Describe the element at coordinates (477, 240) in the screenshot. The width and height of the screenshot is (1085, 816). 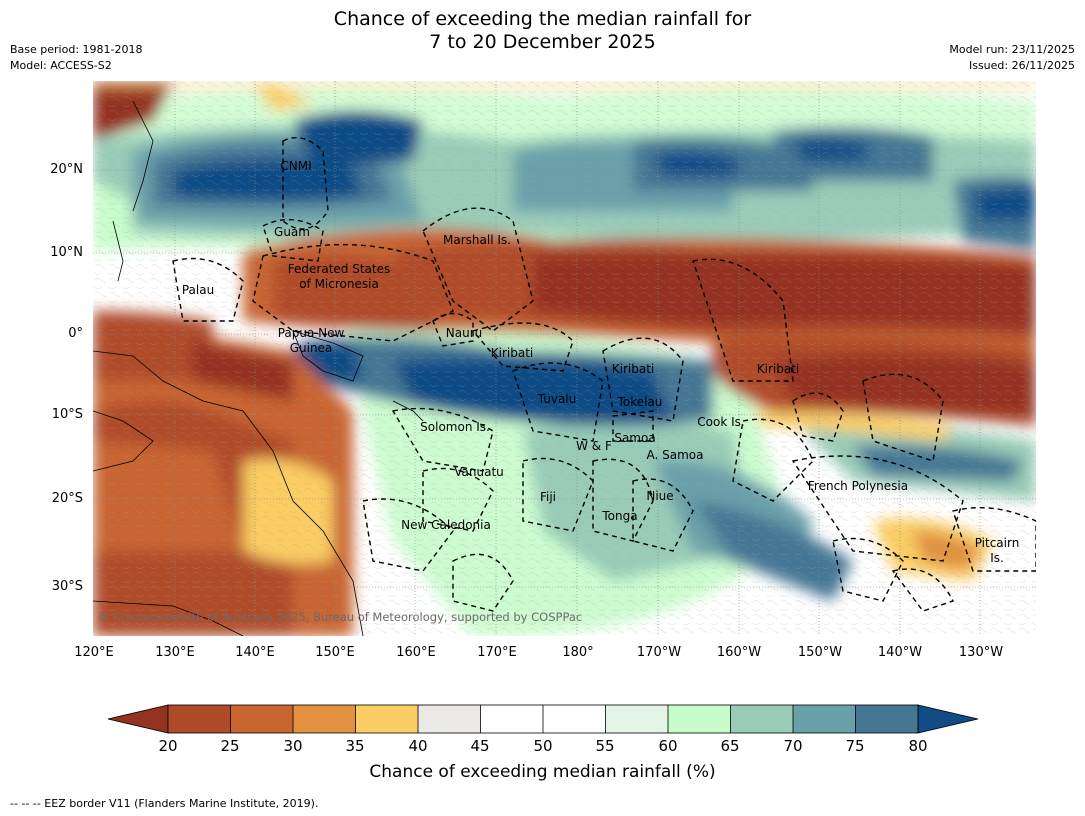
I see `region-label-marshall-islands: Marshall Is.` at that location.